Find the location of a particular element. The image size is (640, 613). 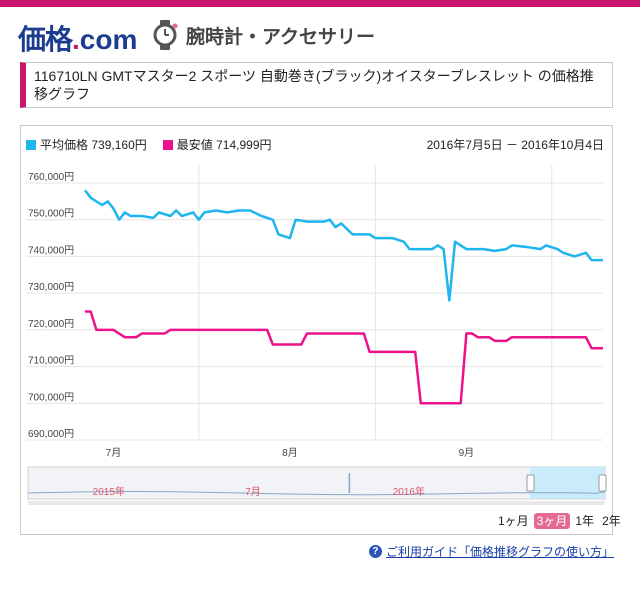

category-label: 腕時計・アクセサリー is located at coordinates (281, 37).